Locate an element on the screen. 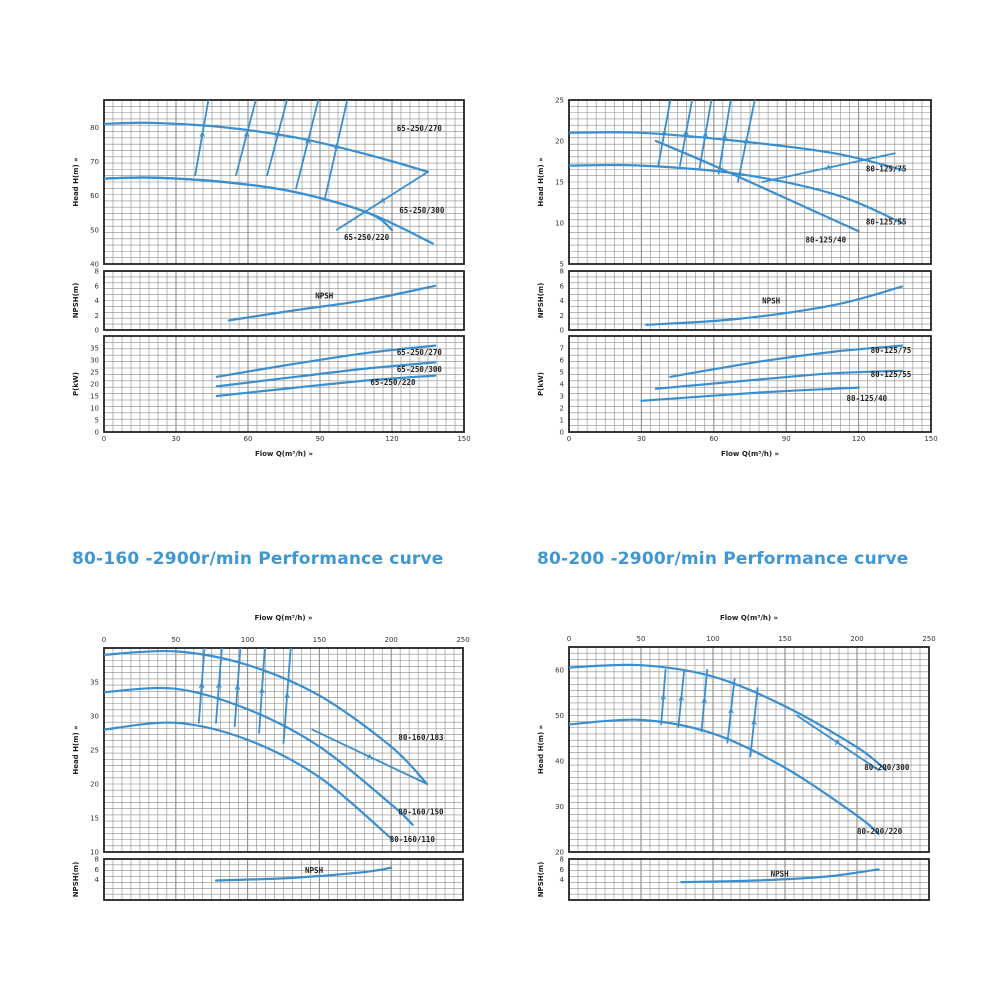 The height and width of the screenshot is (1000, 1000). y-tick-label: 40 is located at coordinates (559, 761).